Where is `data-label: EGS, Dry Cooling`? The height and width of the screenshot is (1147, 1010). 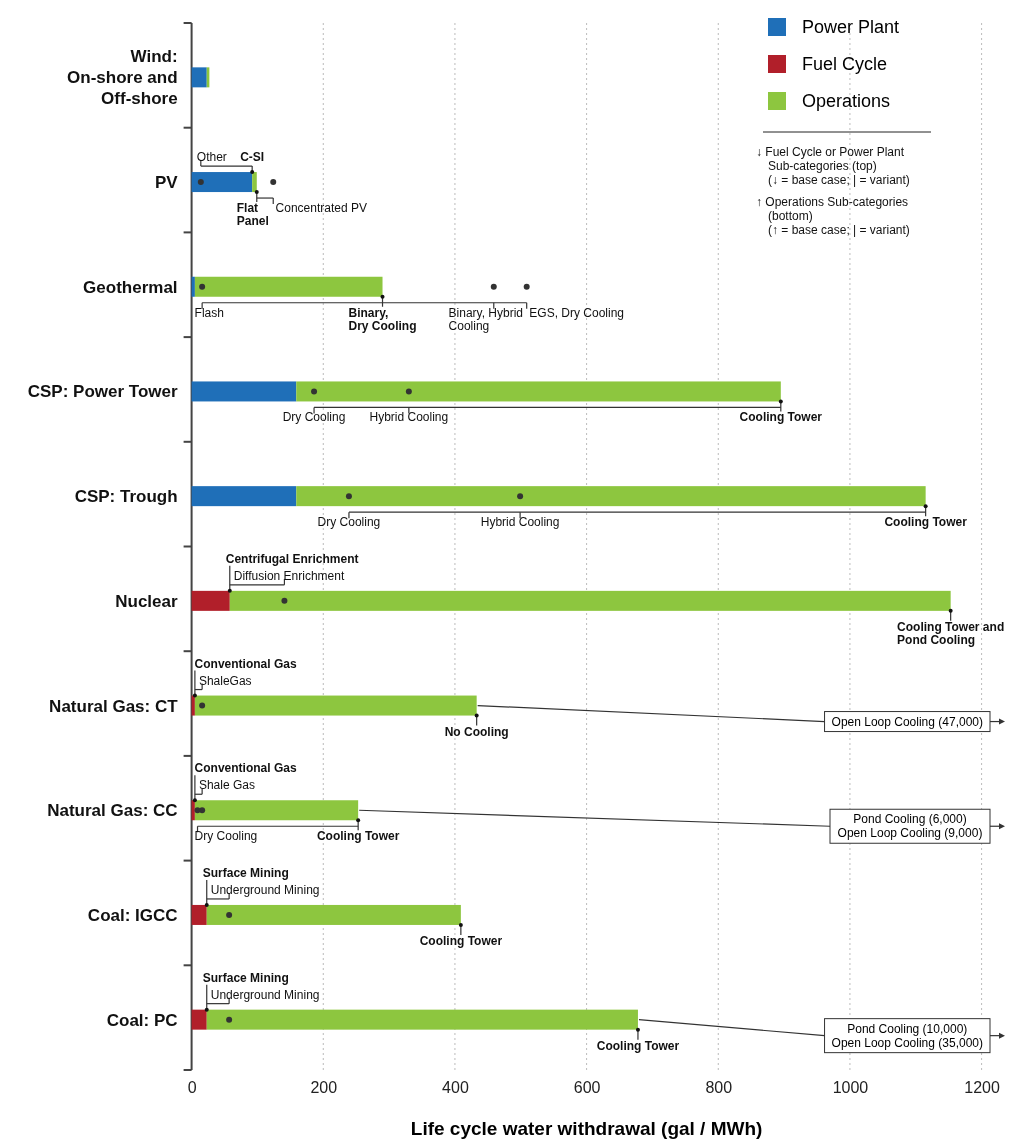
data-label: EGS, Dry Cooling is located at coordinates (577, 312).